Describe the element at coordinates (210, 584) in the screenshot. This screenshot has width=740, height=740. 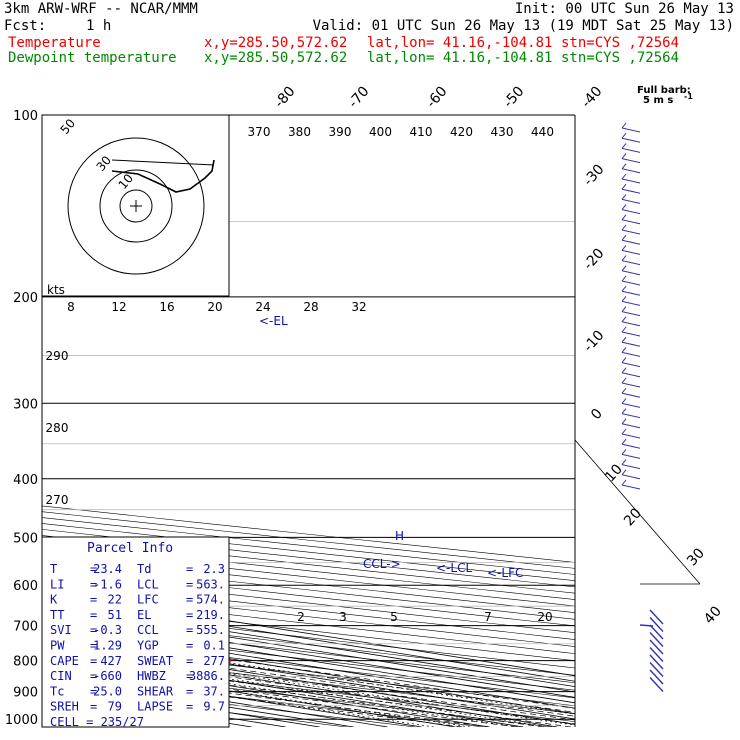
I see `parcel-value: 563.` at that location.